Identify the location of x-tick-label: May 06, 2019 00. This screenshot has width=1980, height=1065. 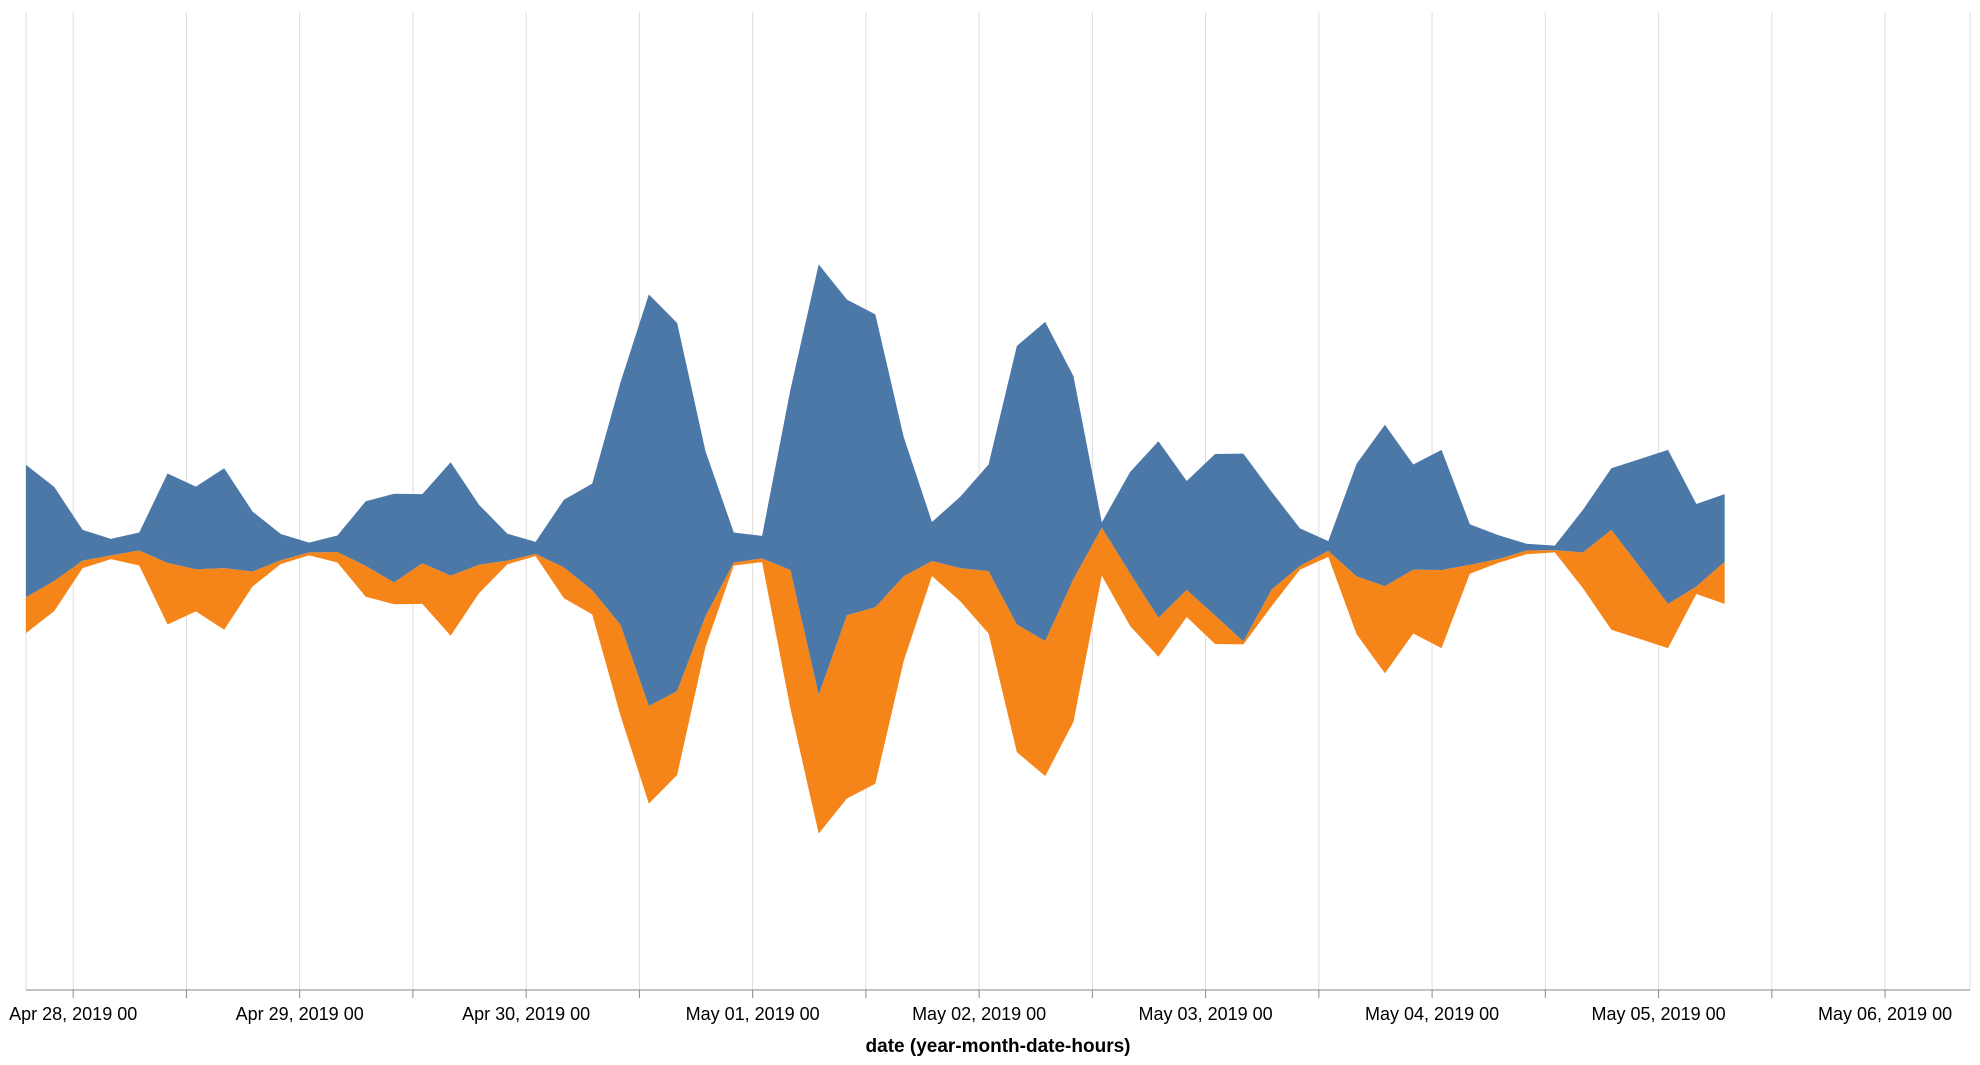
(1885, 1014).